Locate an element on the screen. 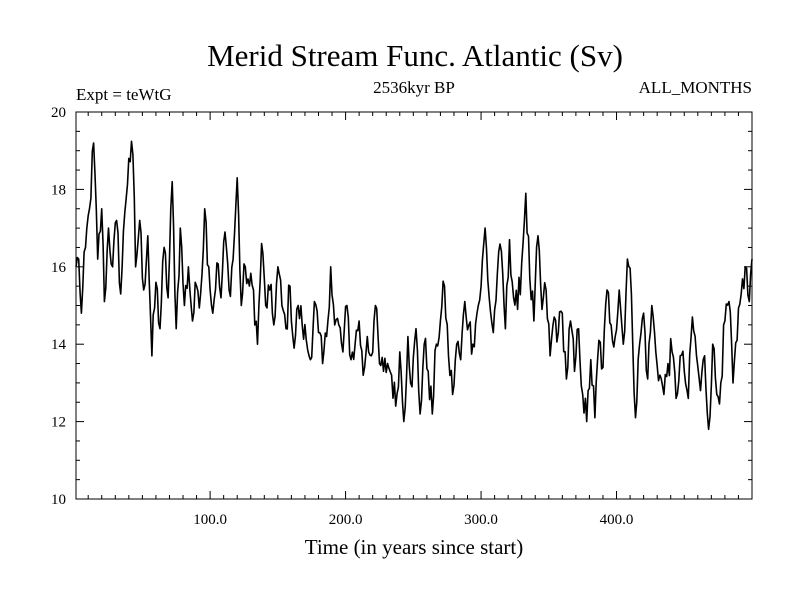 This screenshot has width=800, height=600. chart-title: Merid Stream Func. Atlantic (Sv) is located at coordinates (415, 55).